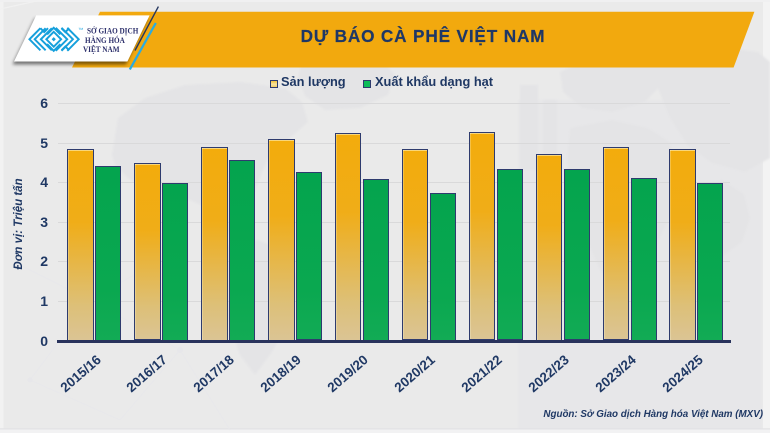 This screenshot has width=770, height=433. I want to click on svg-text: VIỆT NAM, so click(101, 50).